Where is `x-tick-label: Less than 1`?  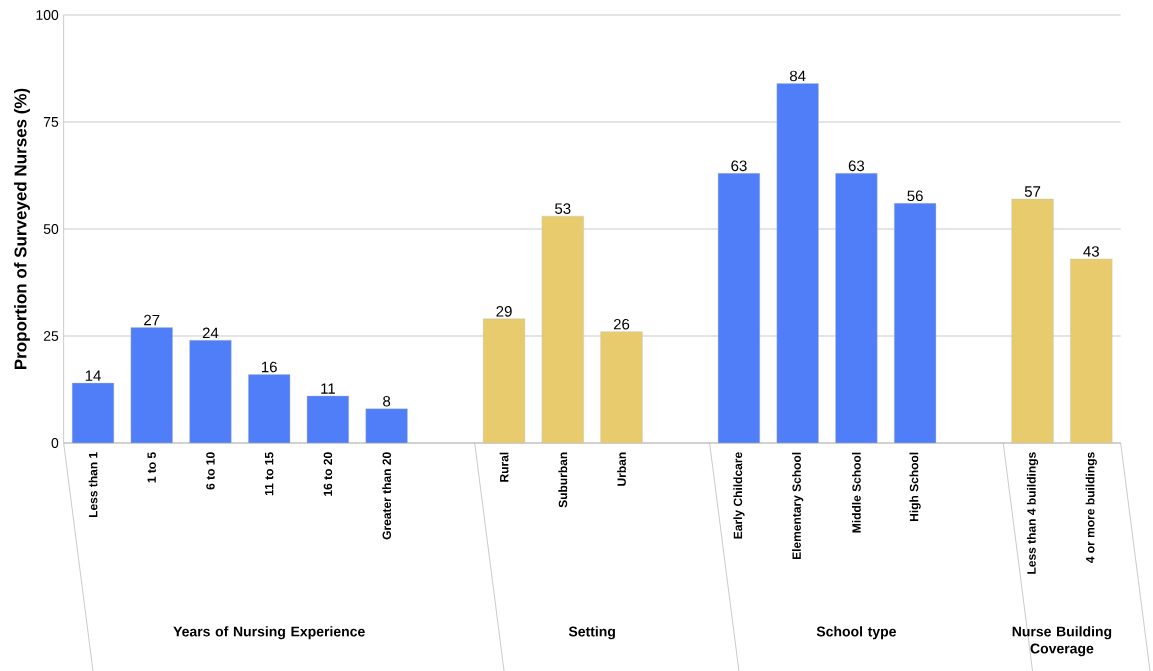
x-tick-label: Less than 1 is located at coordinates (93, 485).